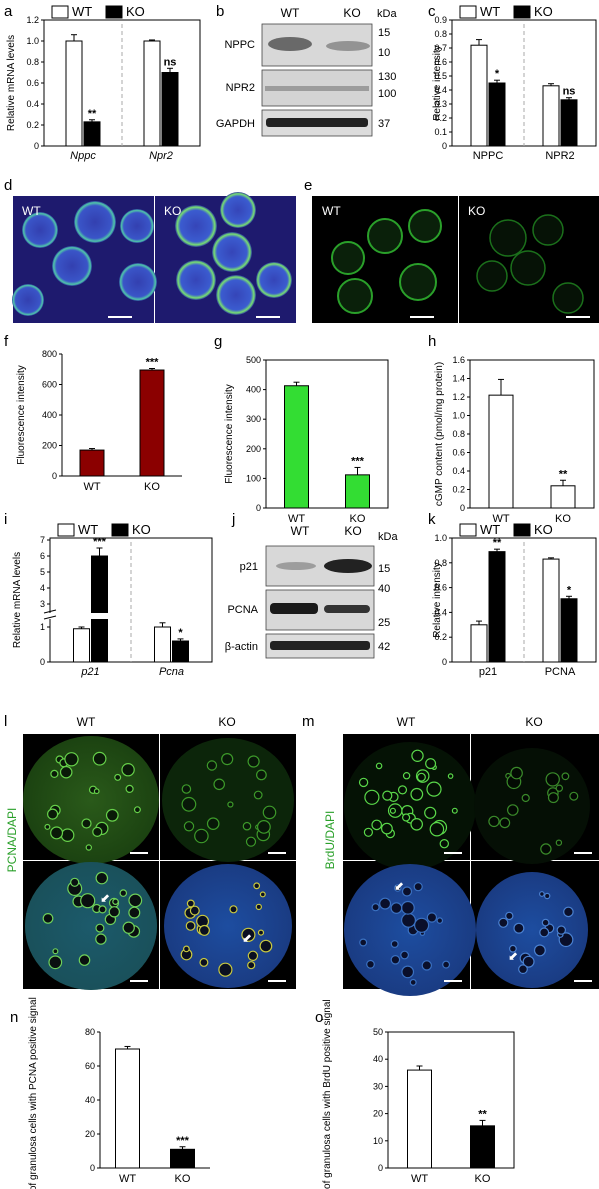 This screenshot has height=1189, width=599. What do you see at coordinates (135, 11) in the screenshot?
I see `legend-label-ko: KO` at bounding box center [135, 11].